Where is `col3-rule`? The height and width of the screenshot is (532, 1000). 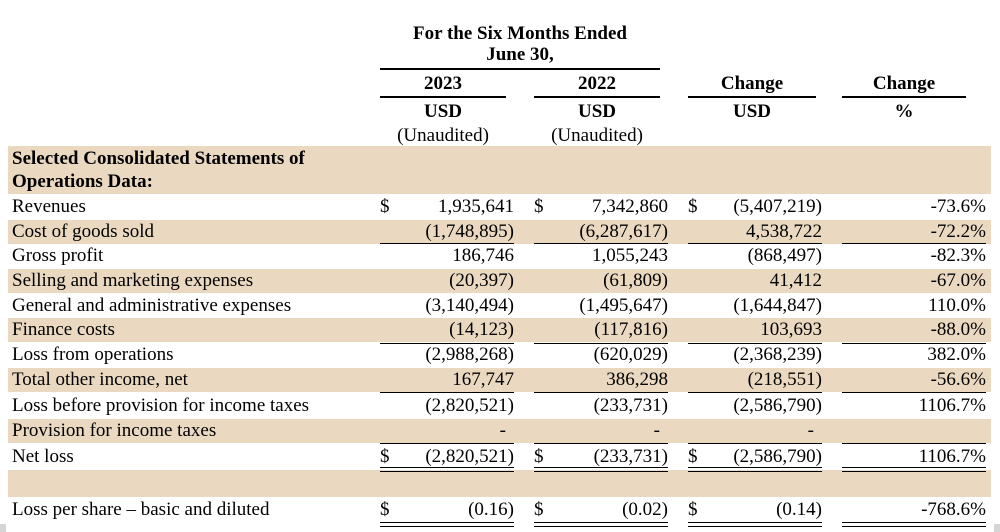
col3-rule is located at coordinates (752, 97).